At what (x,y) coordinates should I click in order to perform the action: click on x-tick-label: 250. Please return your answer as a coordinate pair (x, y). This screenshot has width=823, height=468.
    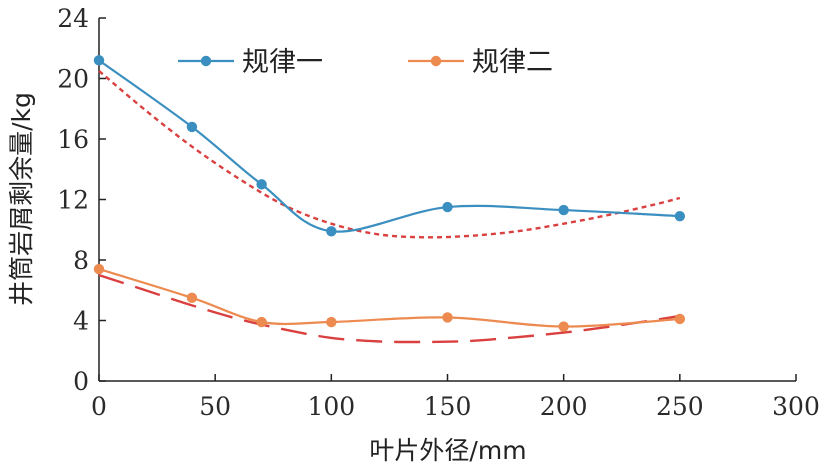
    Looking at the image, I should click on (680, 406).